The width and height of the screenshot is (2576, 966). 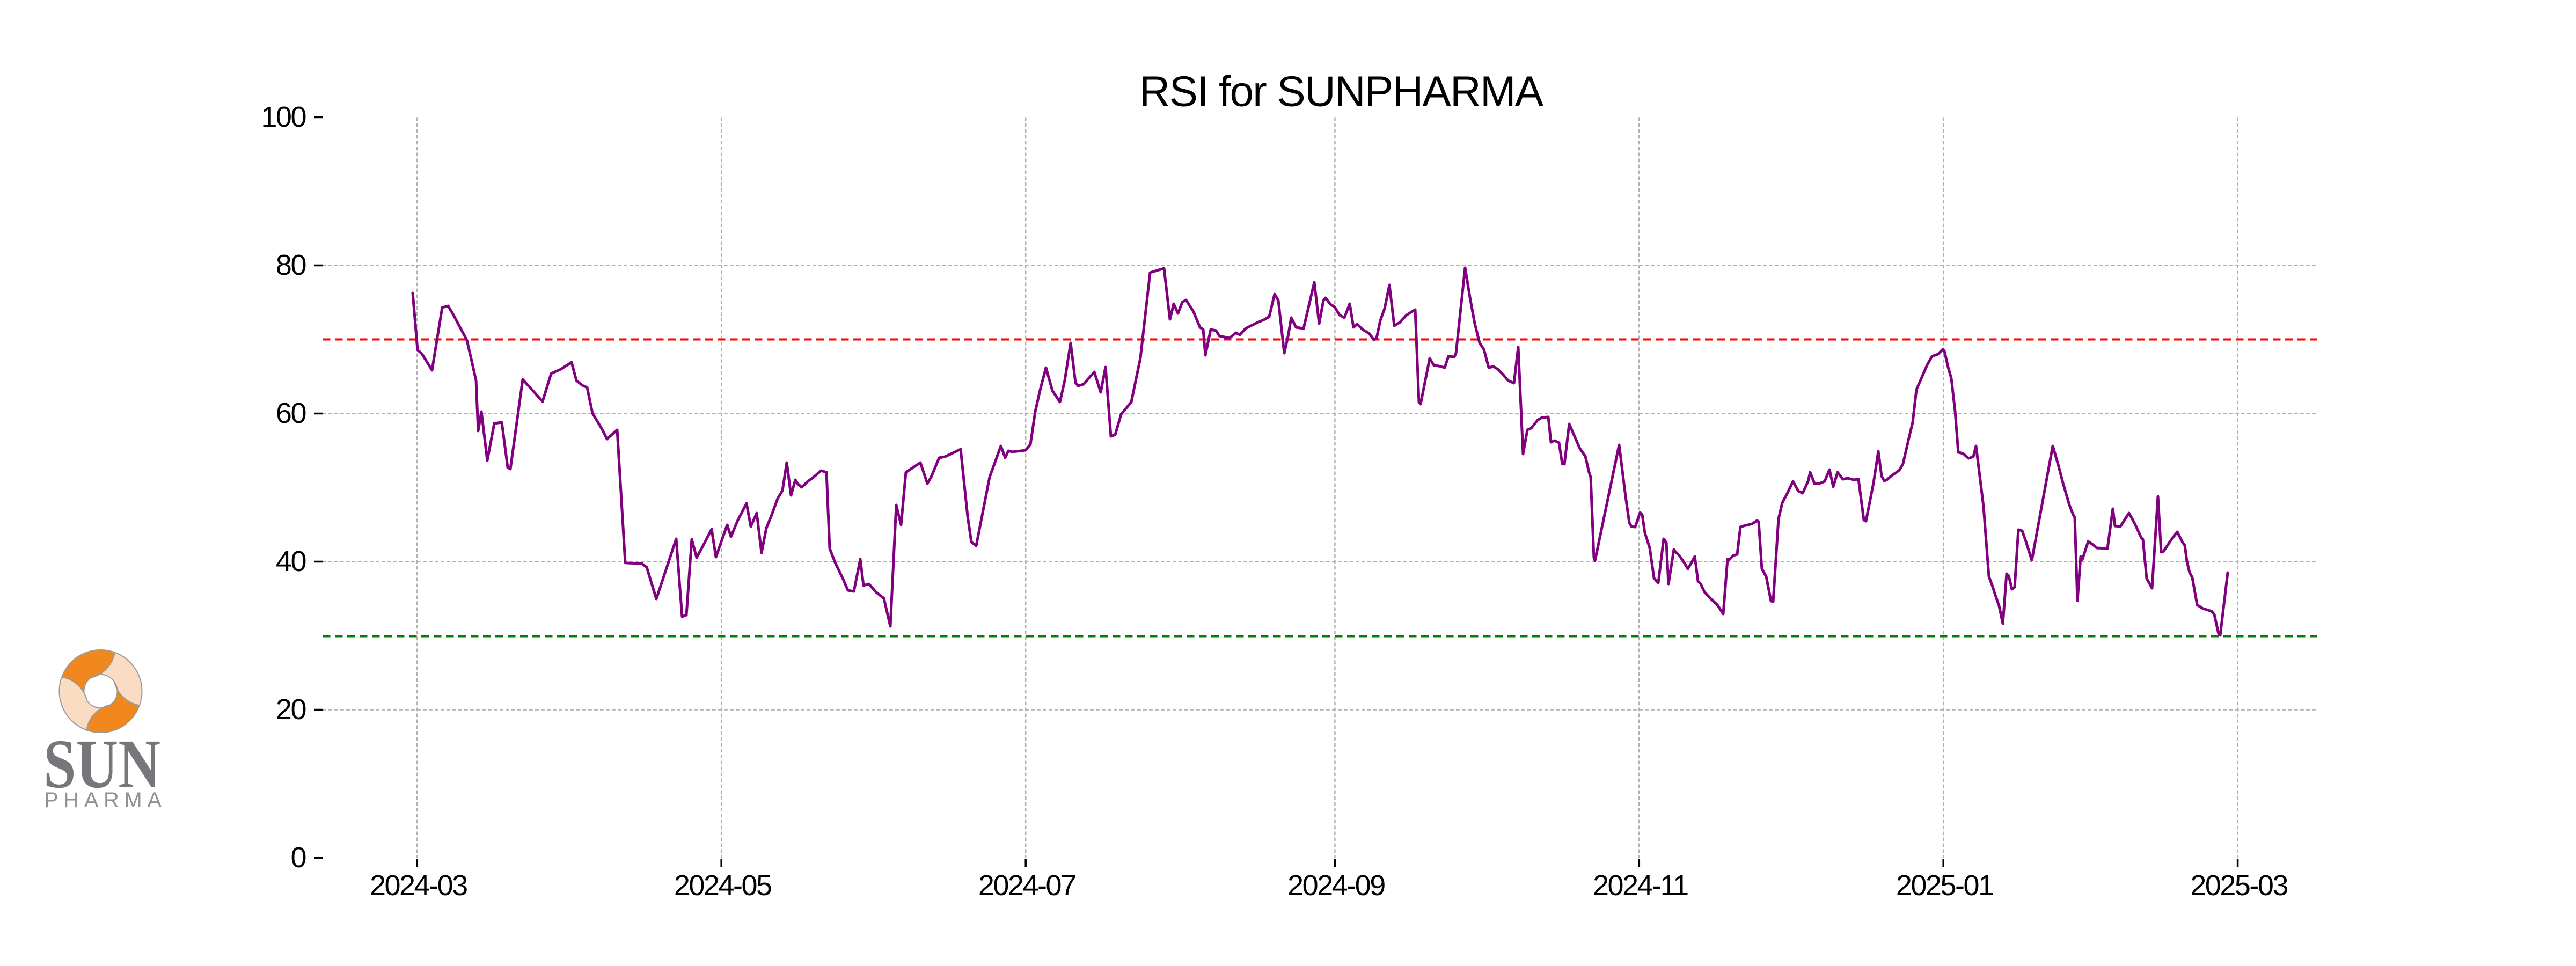 What do you see at coordinates (291, 413) in the screenshot?
I see `svg-text: 60` at bounding box center [291, 413].